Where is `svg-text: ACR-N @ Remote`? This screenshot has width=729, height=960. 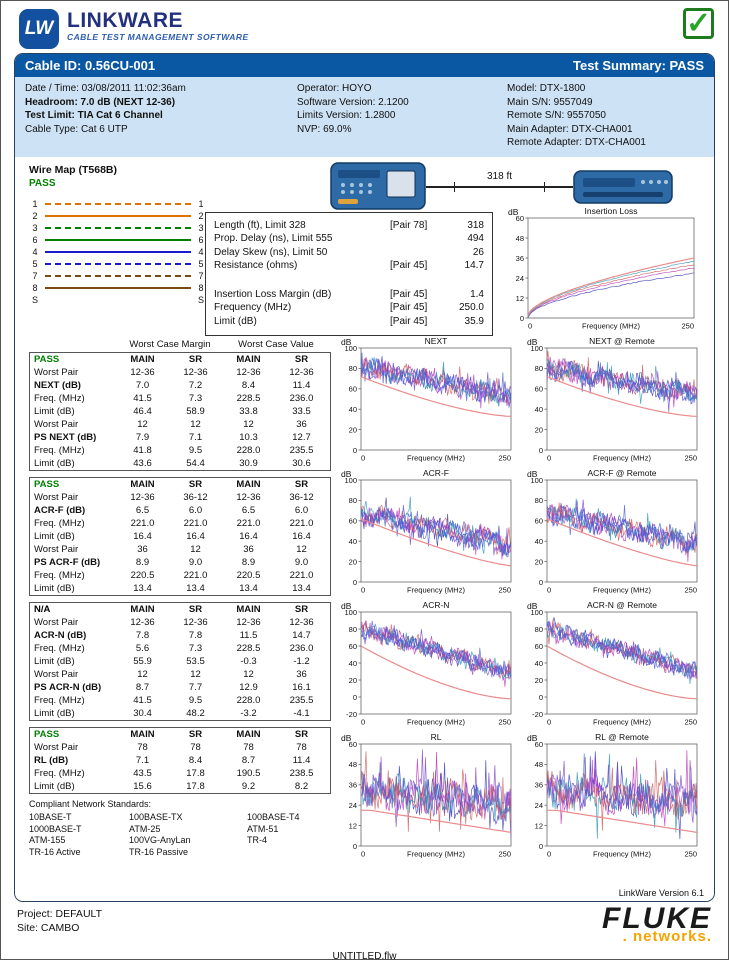 svg-text: ACR-N @ Remote is located at coordinates (622, 605).